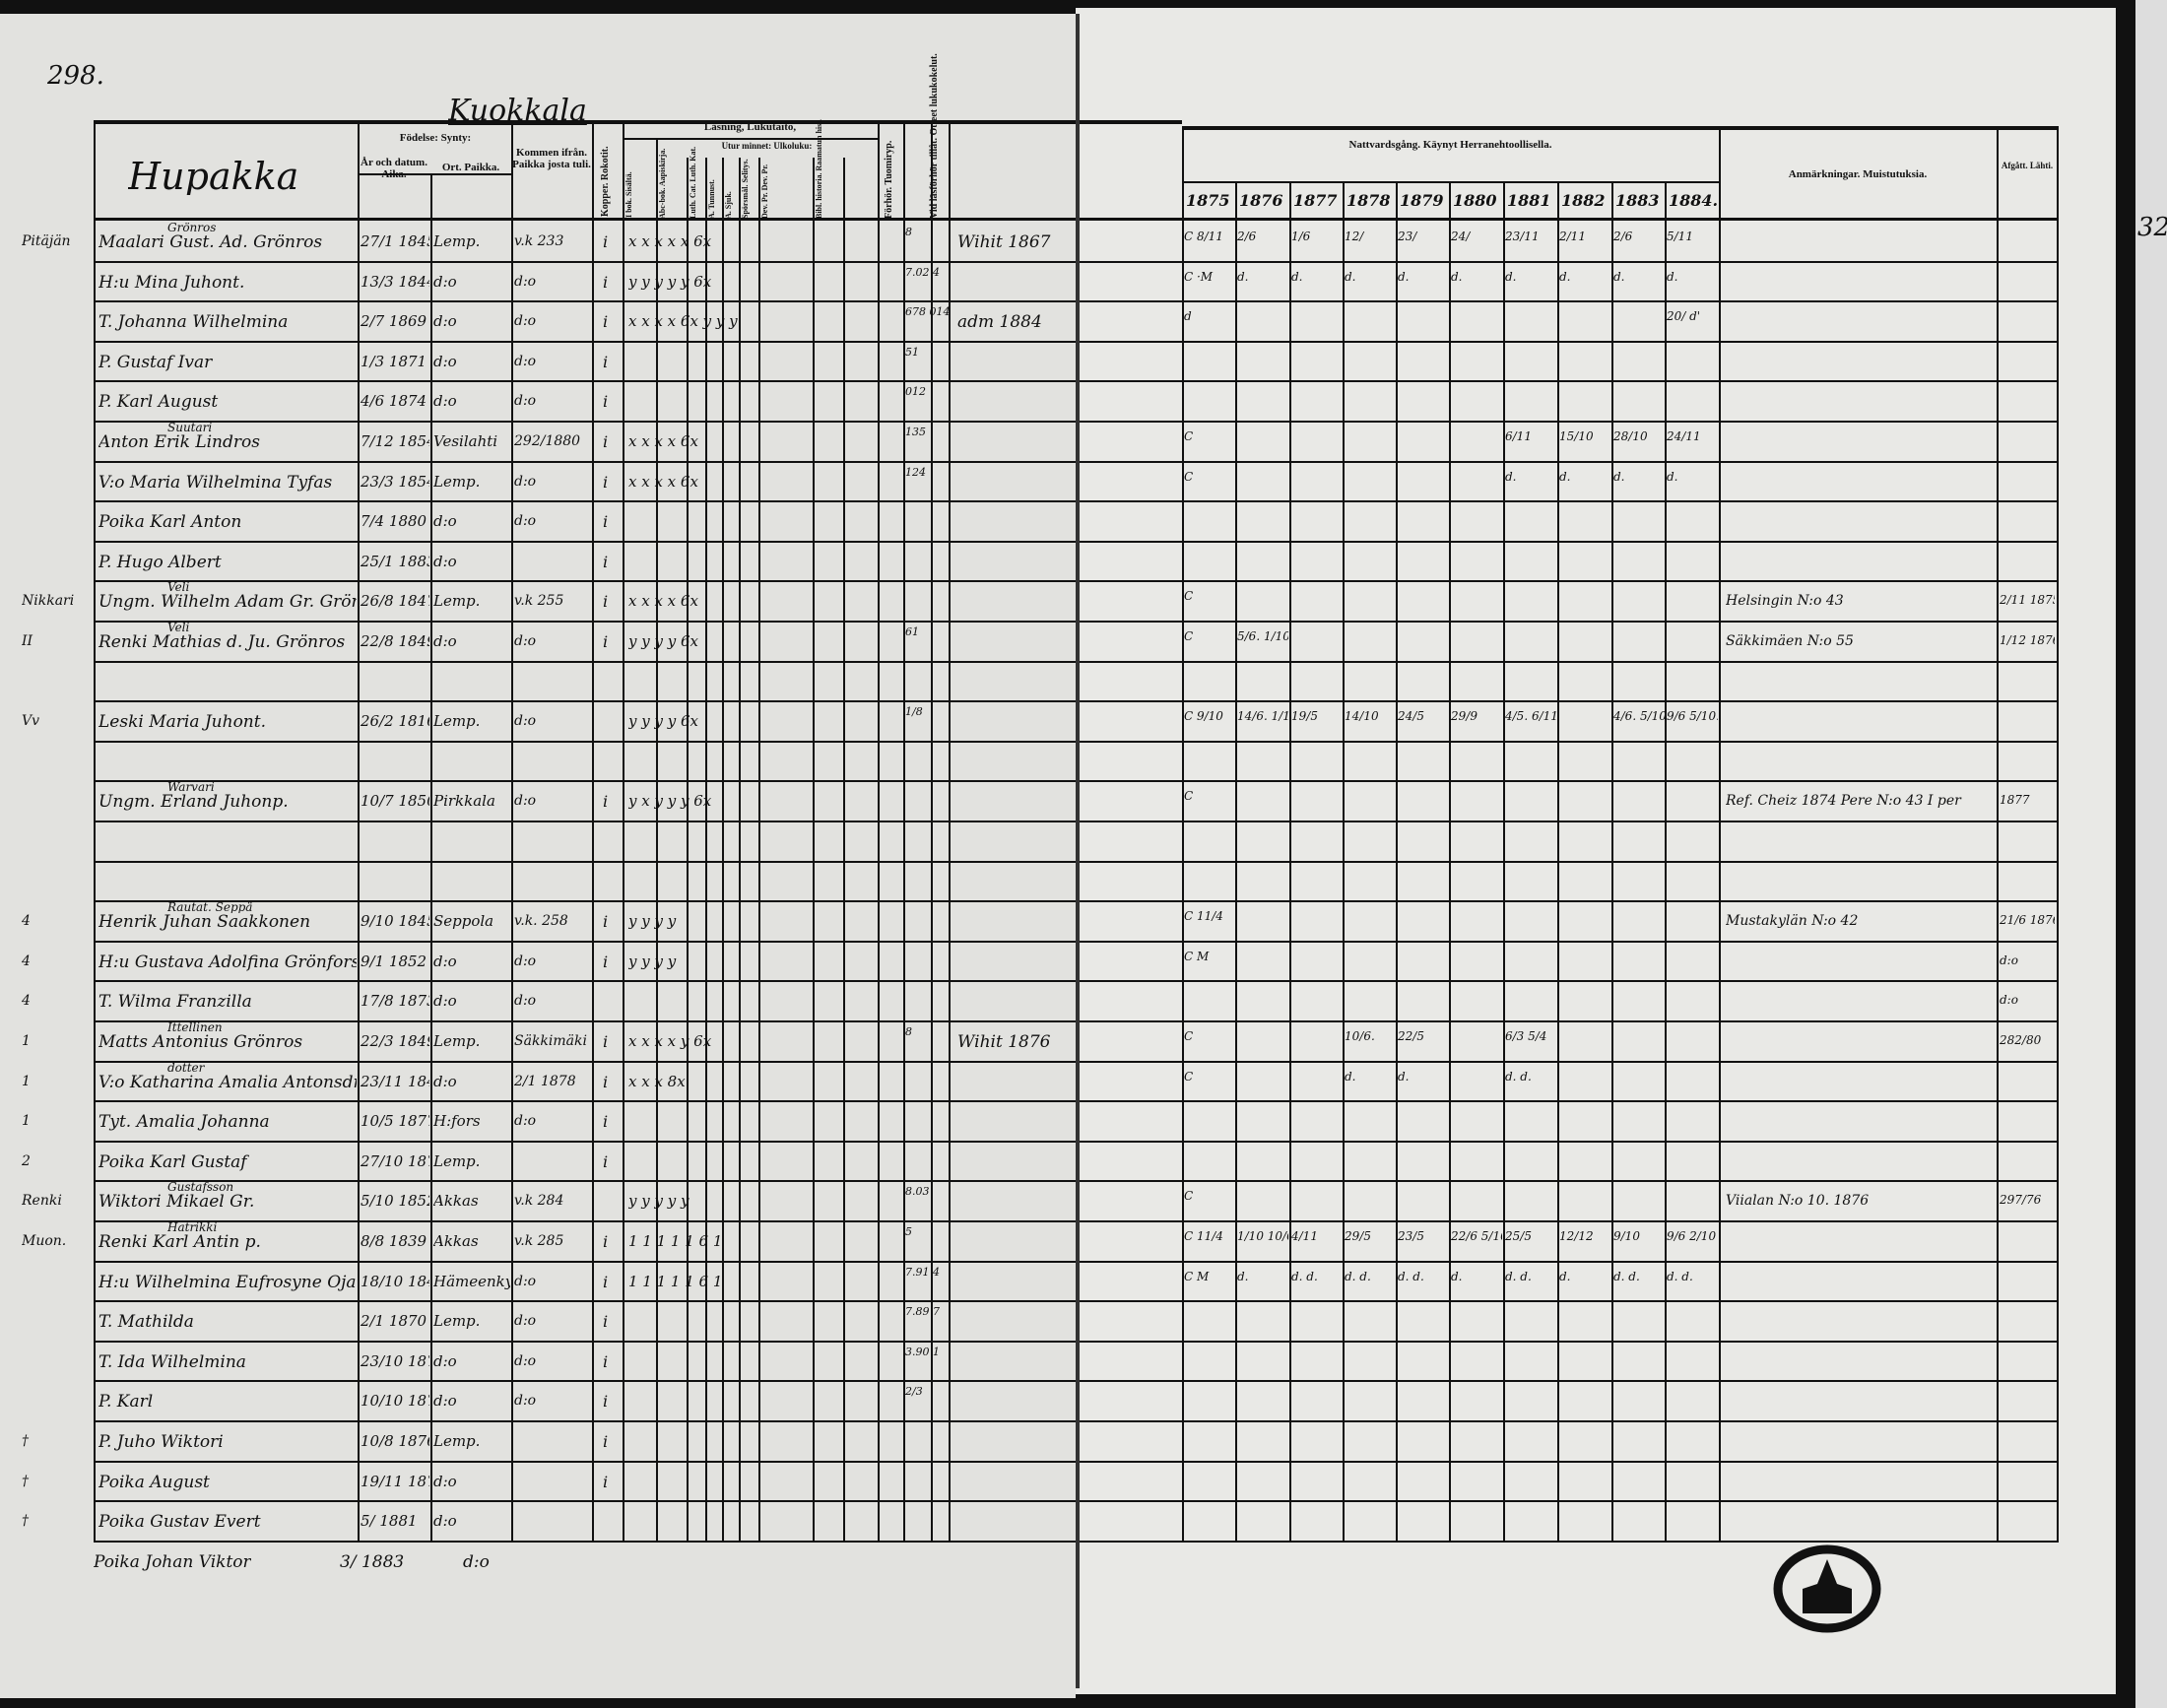 This screenshot has height=1708, width=2167. Describe the element at coordinates (2027, 920) in the screenshot. I see `row-moved: 21/6 1876` at that location.